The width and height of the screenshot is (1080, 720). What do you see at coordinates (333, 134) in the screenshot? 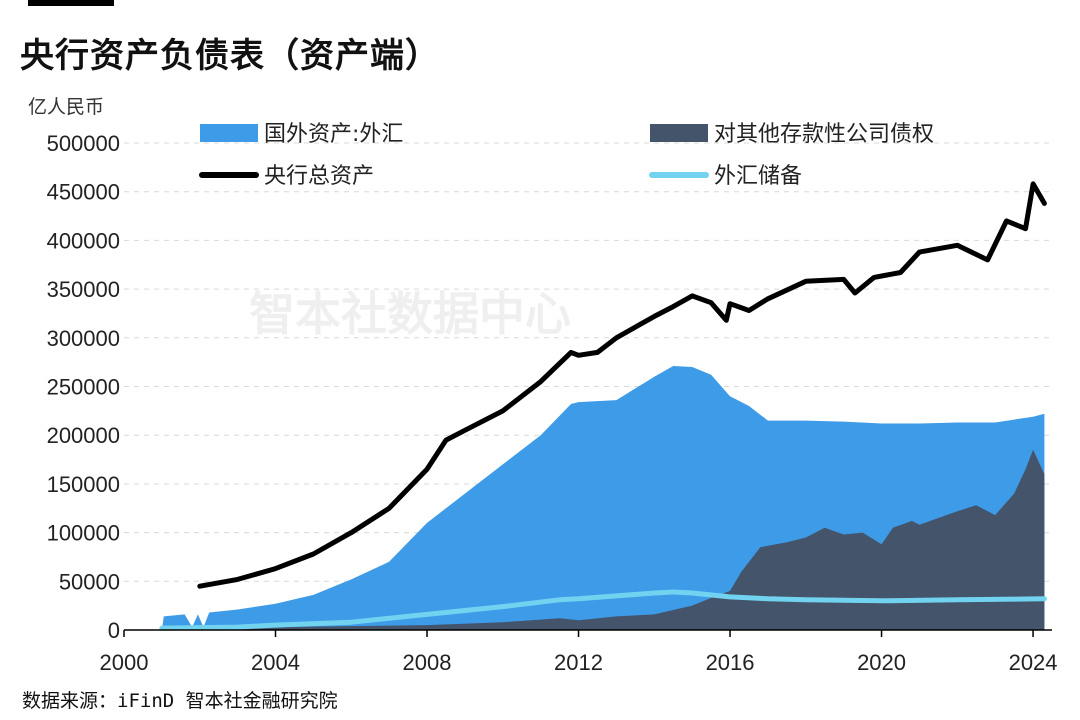
I see `legend-label: 国外资产:外汇` at bounding box center [333, 134].